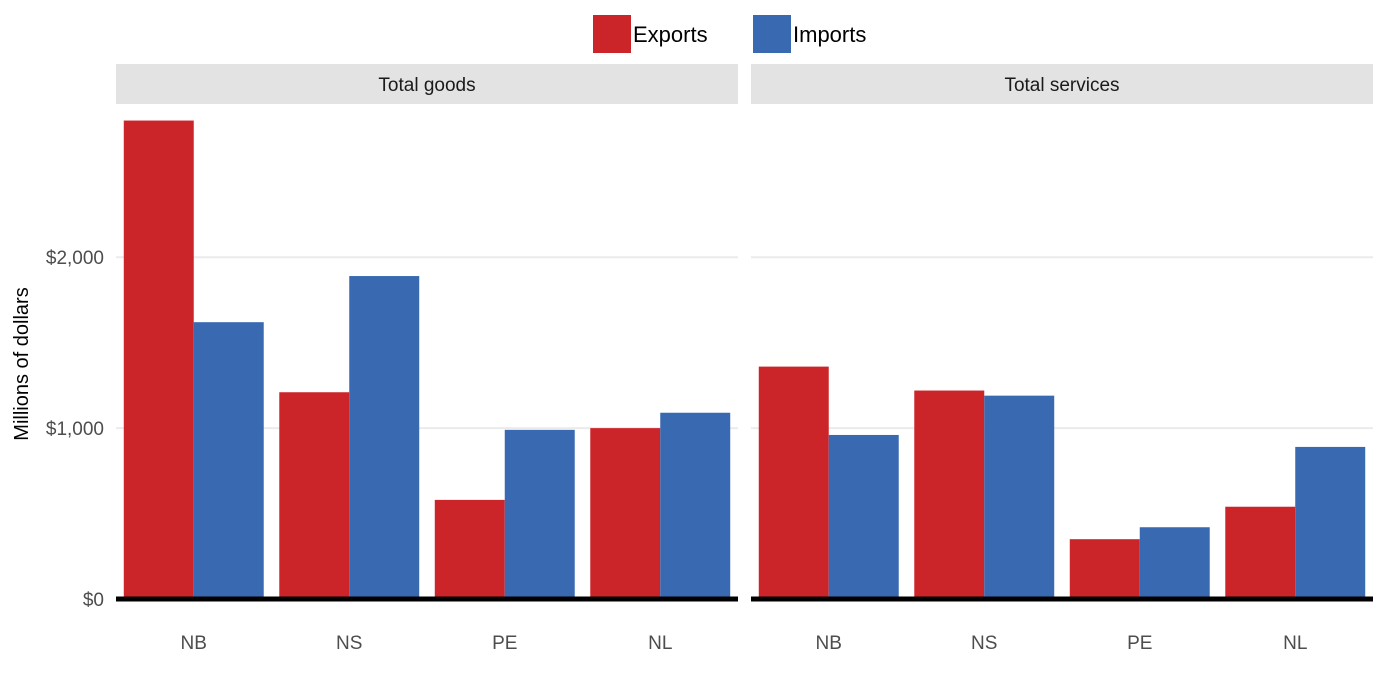 This screenshot has height=698, width=1386. Describe the element at coordinates (93, 600) in the screenshot. I see `y-tick-label: $0` at that location.